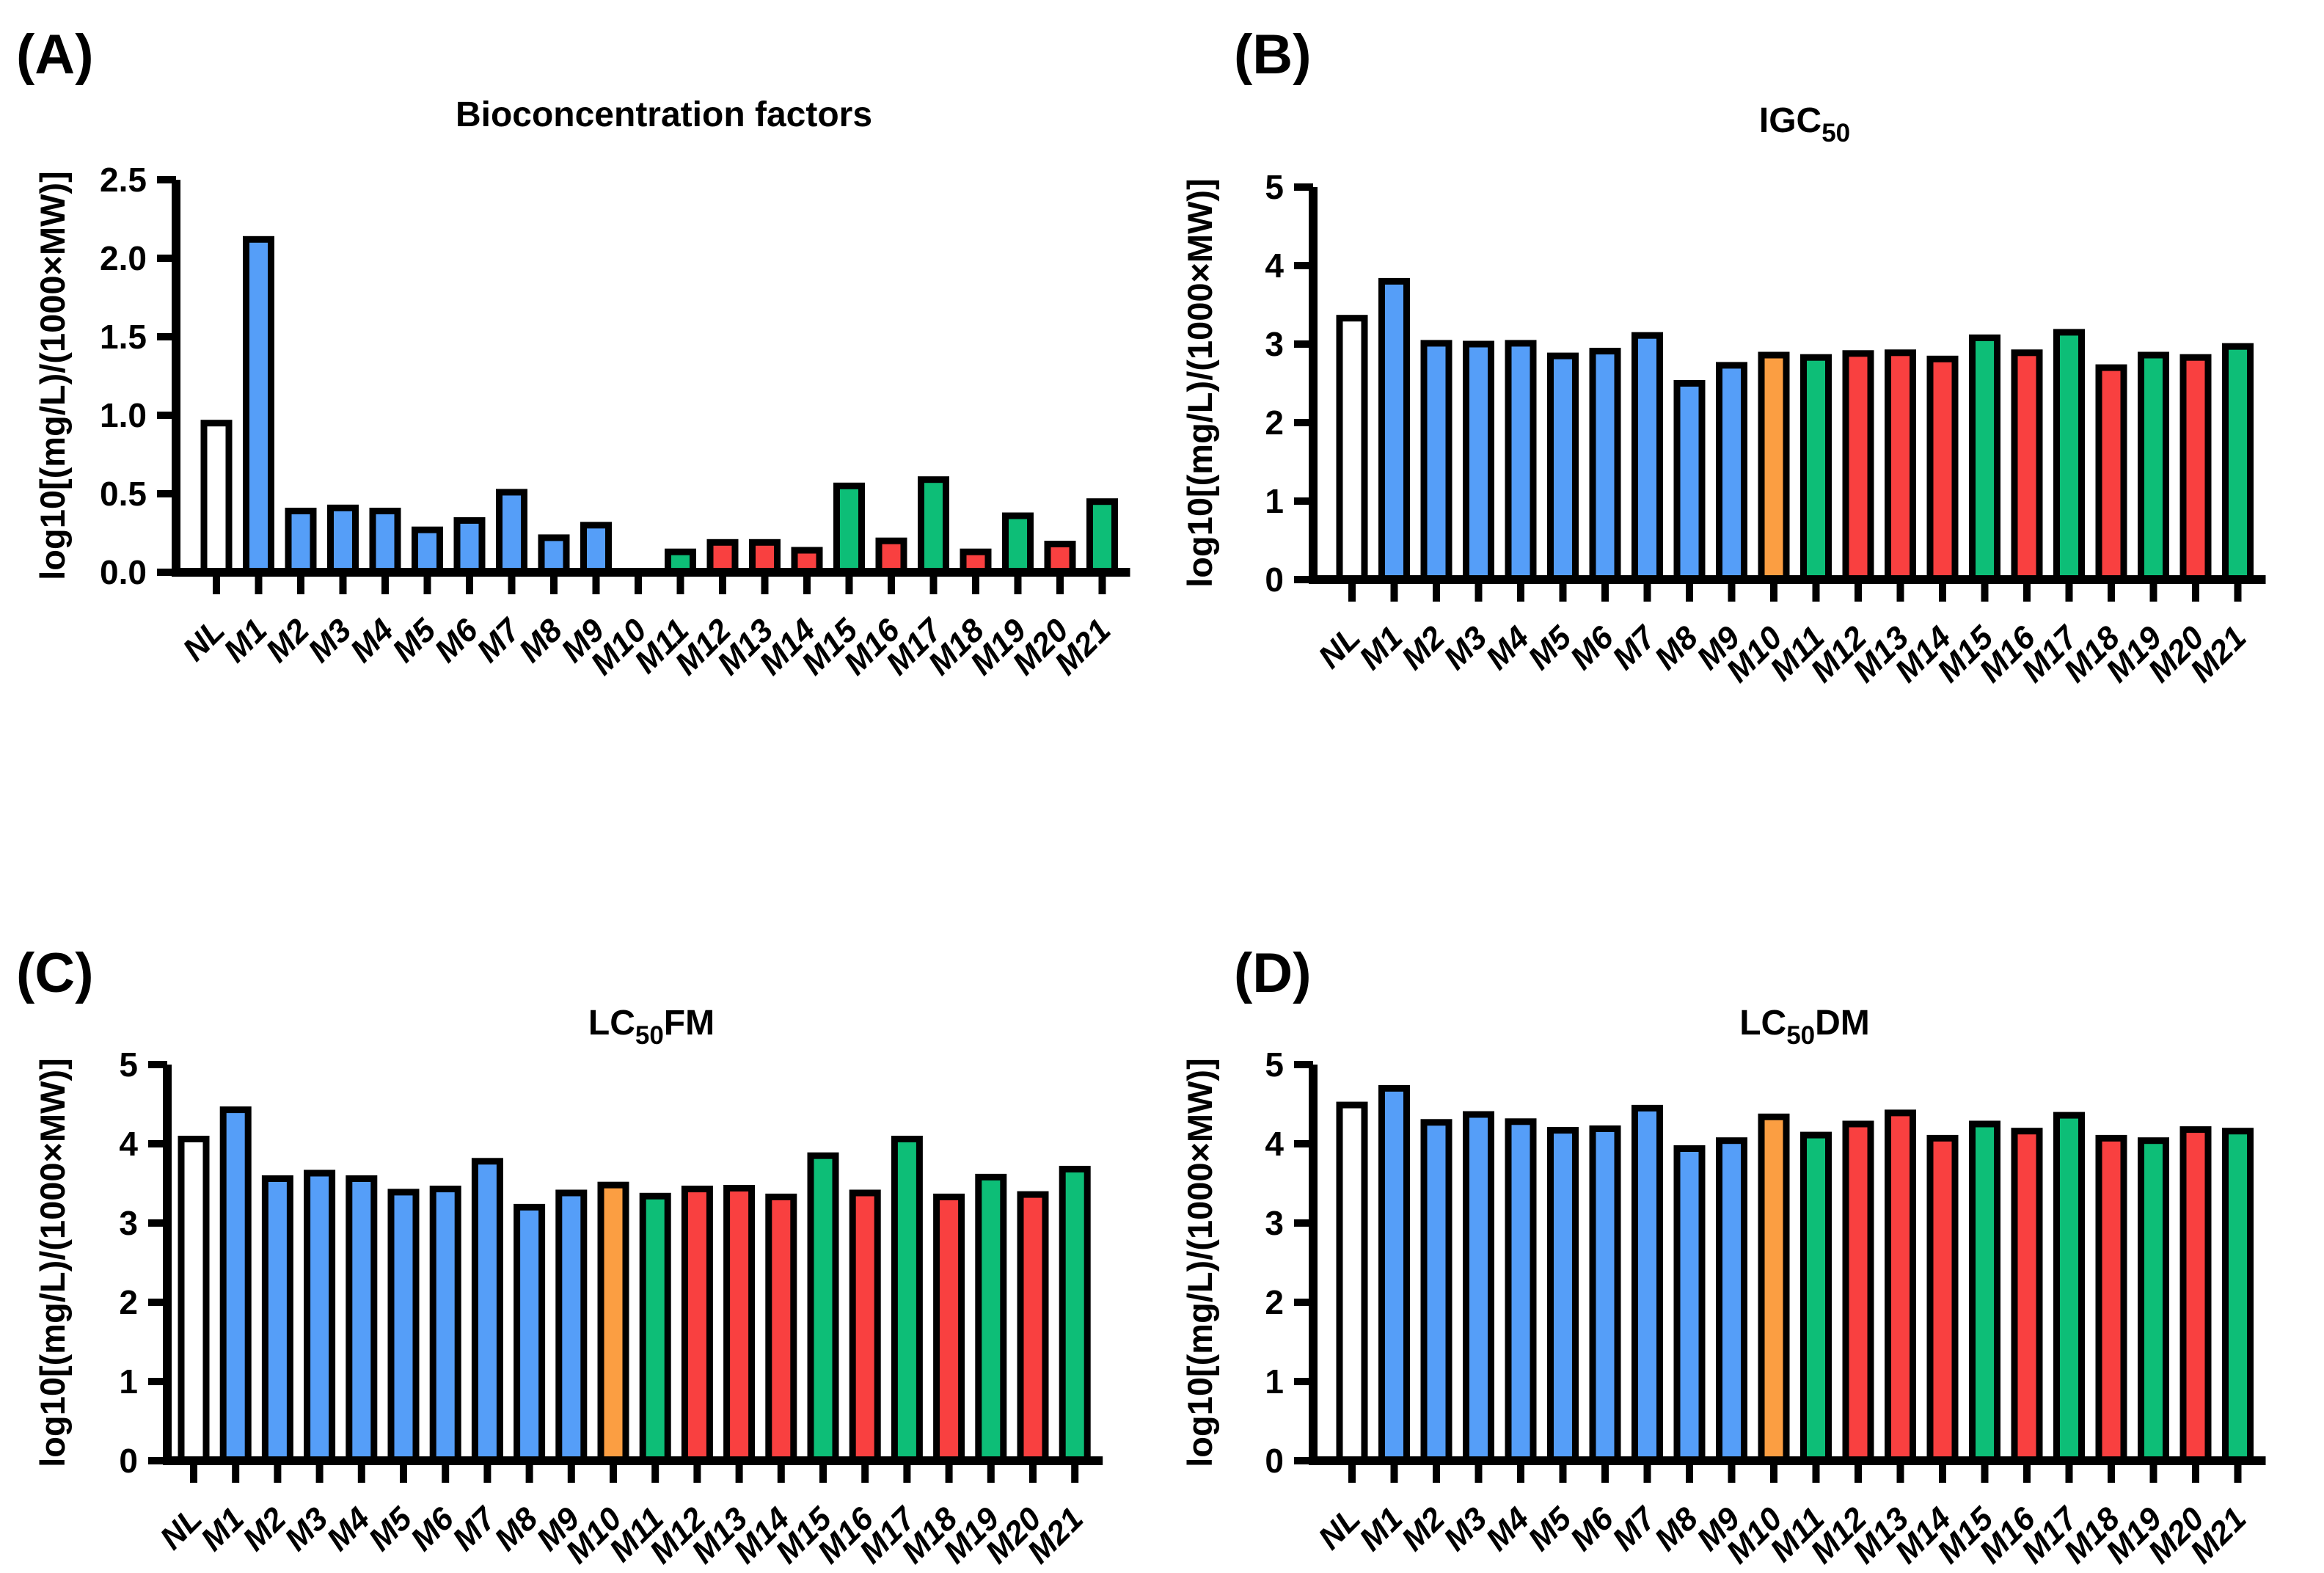 This screenshot has height=1573, width=2324. Describe the element at coordinates (1858, 467) in the screenshot. I see `bar-b-m12` at that location.